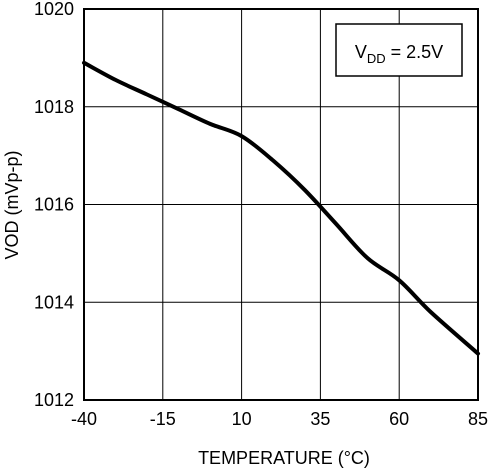  I want to click on annotation-rest: = 2.5V, so click(415, 52).